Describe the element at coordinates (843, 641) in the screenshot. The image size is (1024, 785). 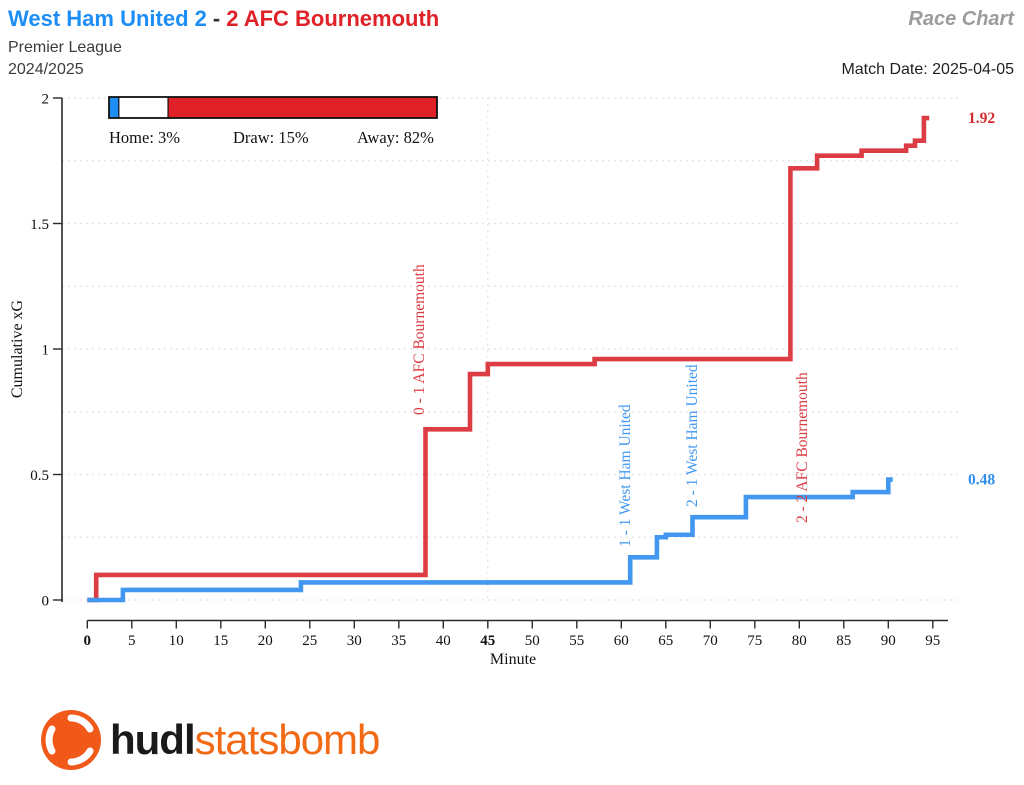
I see `x-tick-label: 85` at that location.